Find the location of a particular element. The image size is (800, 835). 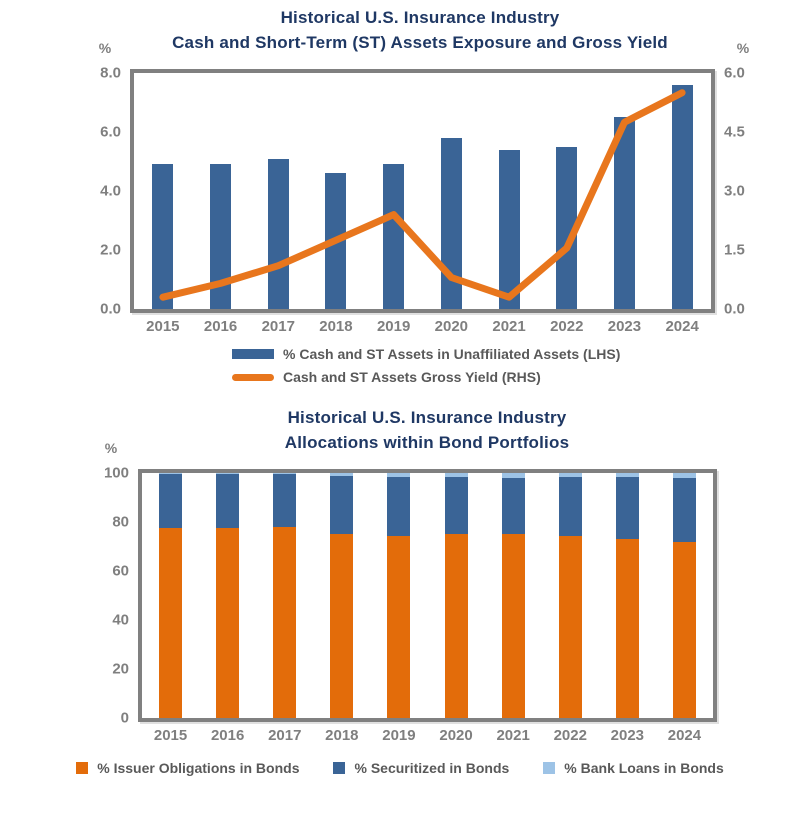

top-x-axis-labels: 2015 2016 2017 2018 2019 2020 2021 2022 2023 2024 is located at coordinates (422, 328).